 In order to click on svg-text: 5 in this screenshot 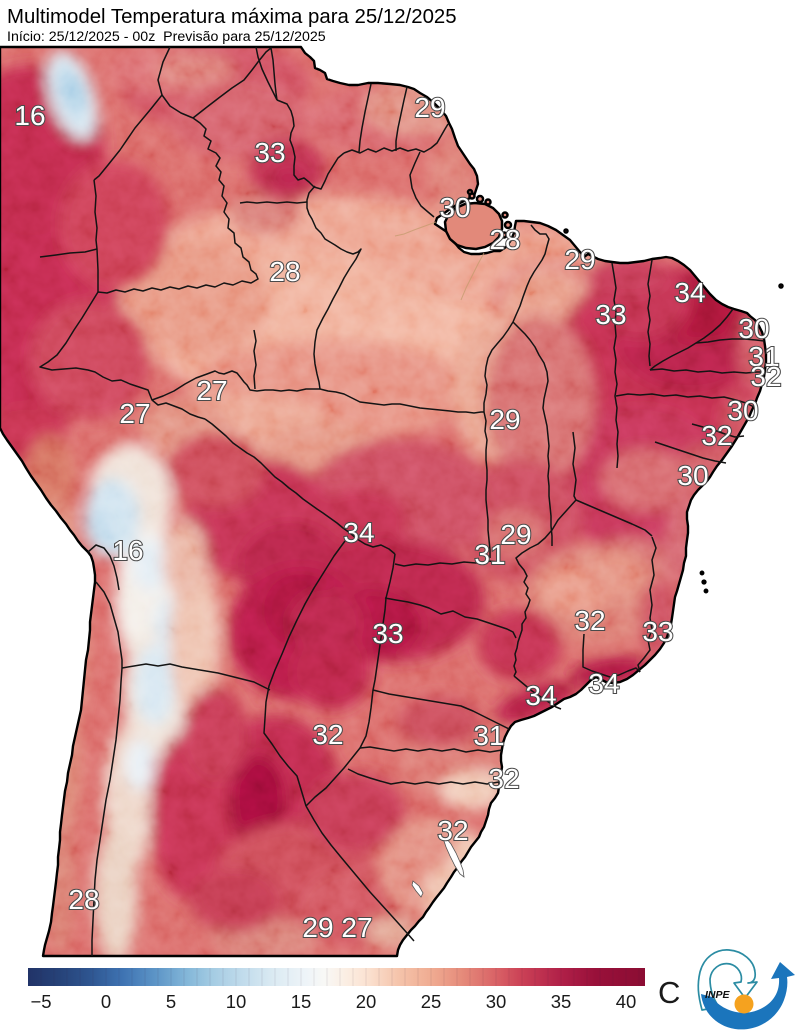, I will do `click(171, 1001)`.